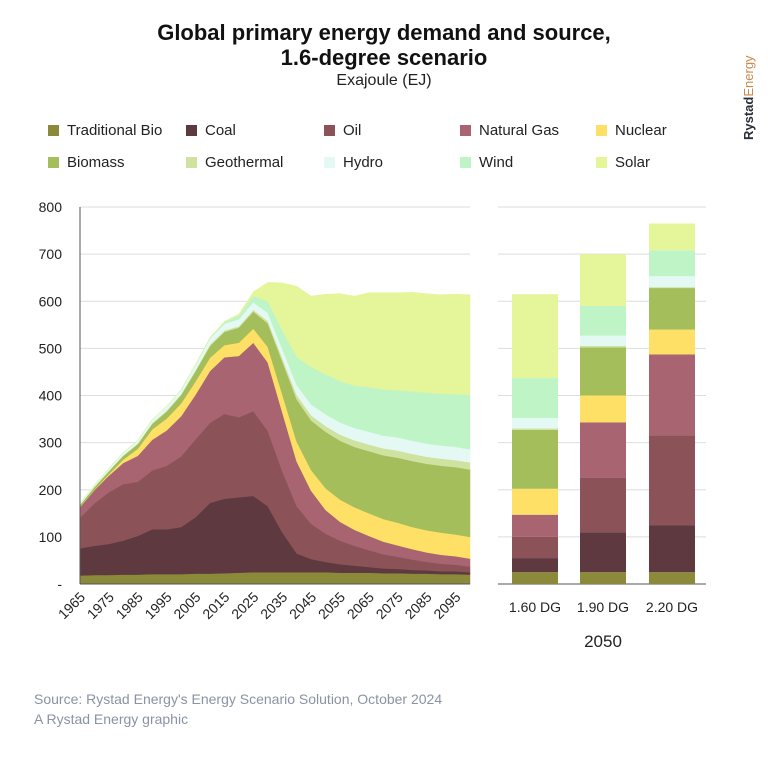  What do you see at coordinates (603, 578) in the screenshot?
I see `bar-segment-1-90-dg-traditional-bio` at bounding box center [603, 578].